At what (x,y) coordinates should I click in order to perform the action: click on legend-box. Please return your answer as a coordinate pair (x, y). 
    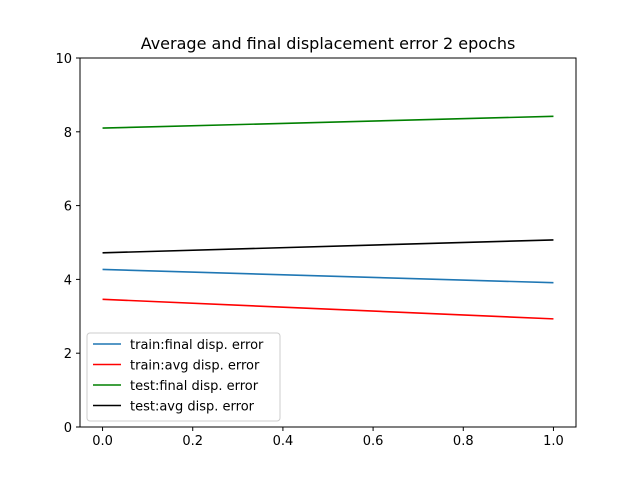
    Looking at the image, I should click on (183, 377).